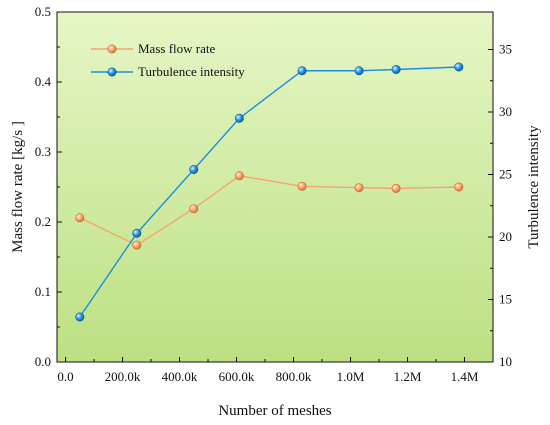  I want to click on right-y-axis-title: Turbulence intensity, so click(534, 187).